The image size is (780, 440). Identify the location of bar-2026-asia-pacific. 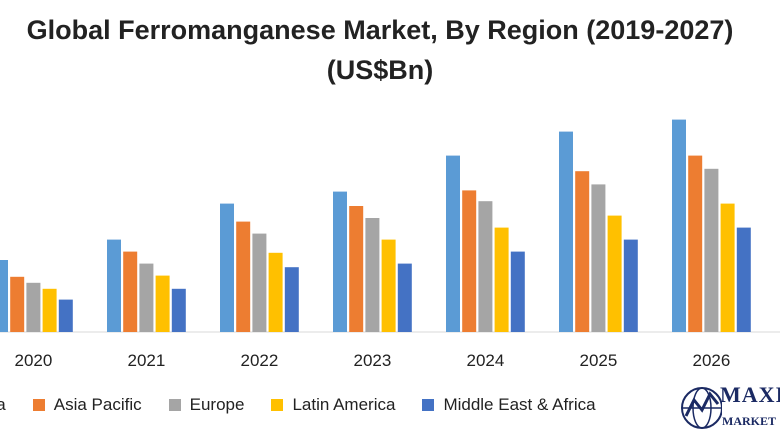
(695, 243).